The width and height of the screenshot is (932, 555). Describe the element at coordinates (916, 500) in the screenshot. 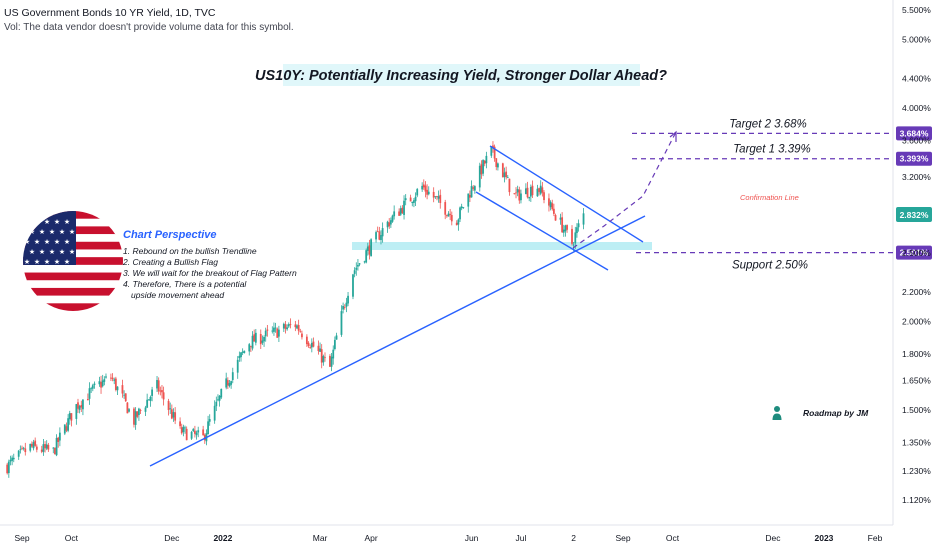

I see `y-tick-label: 1.120%` at that location.